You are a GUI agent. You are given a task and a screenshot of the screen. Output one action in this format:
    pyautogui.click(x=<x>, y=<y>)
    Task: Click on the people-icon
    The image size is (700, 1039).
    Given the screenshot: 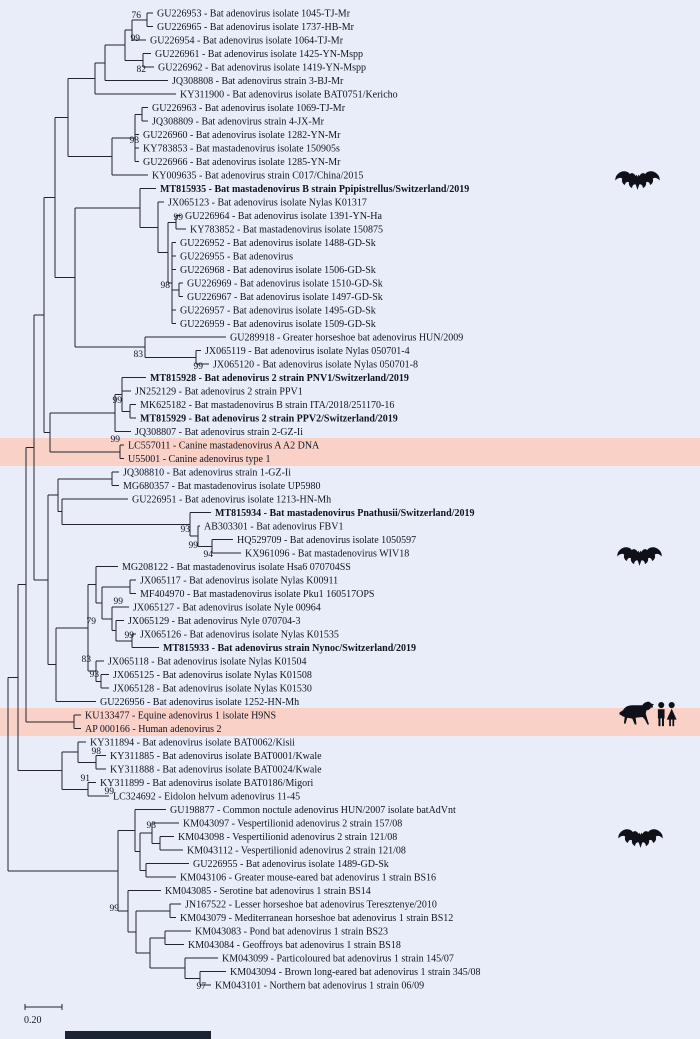 What is the action you would take?
    pyautogui.click(x=667, y=714)
    